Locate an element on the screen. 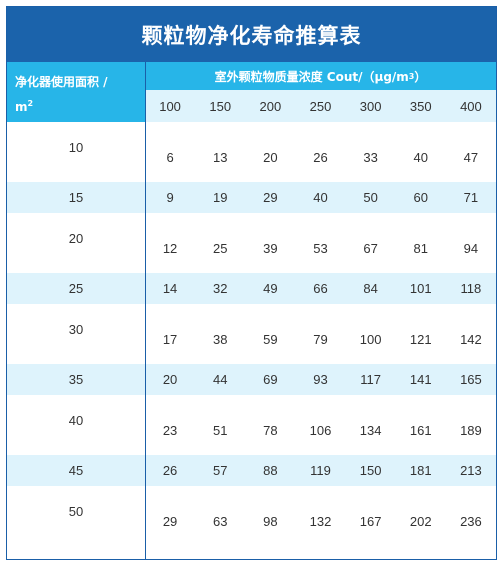 This screenshot has height=567, width=504. area-cell: 25 is located at coordinates (76, 288).